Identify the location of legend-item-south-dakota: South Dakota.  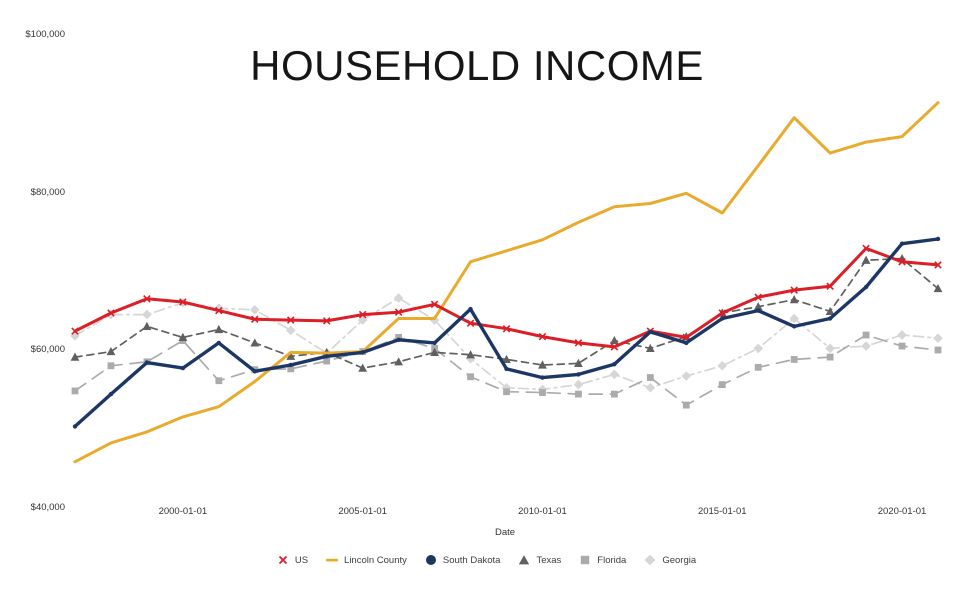
(462, 560).